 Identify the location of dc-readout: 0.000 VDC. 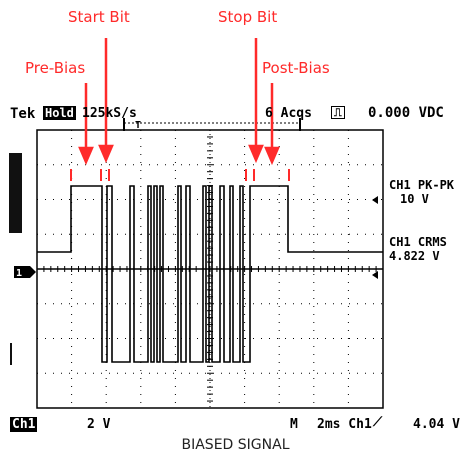
(406, 113).